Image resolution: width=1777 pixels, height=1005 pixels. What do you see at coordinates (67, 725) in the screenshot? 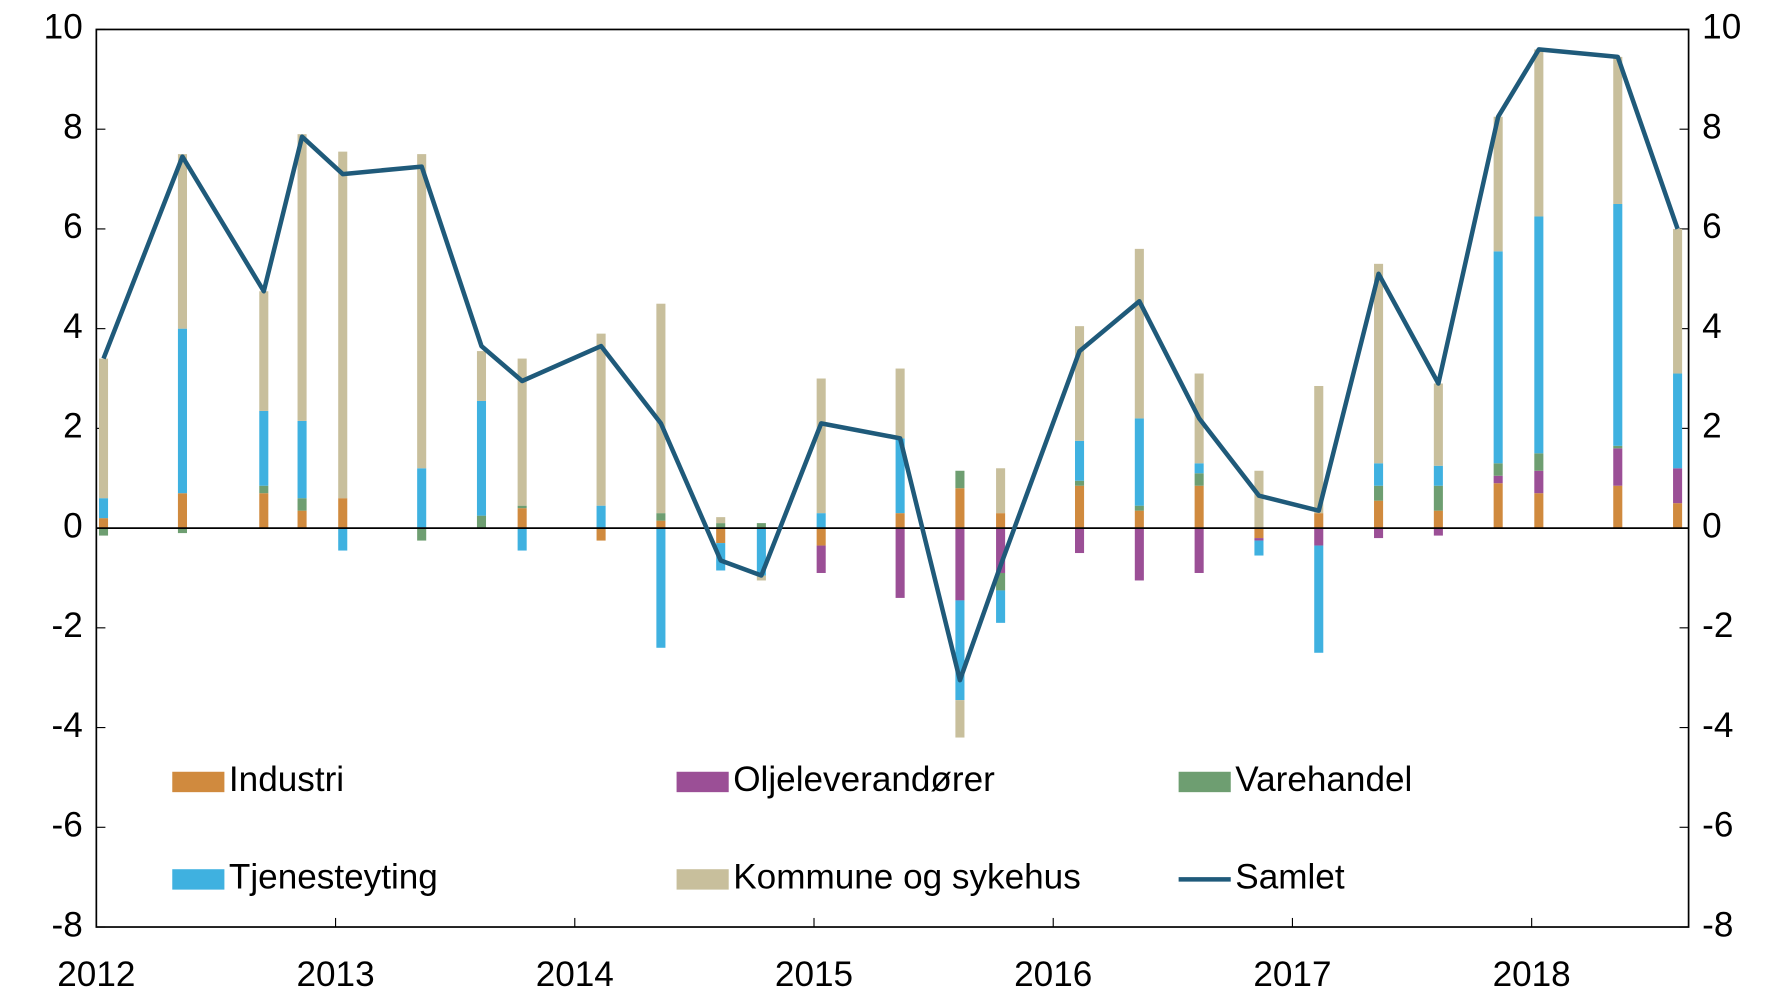
I see `y-tick-label: -4` at bounding box center [67, 725].